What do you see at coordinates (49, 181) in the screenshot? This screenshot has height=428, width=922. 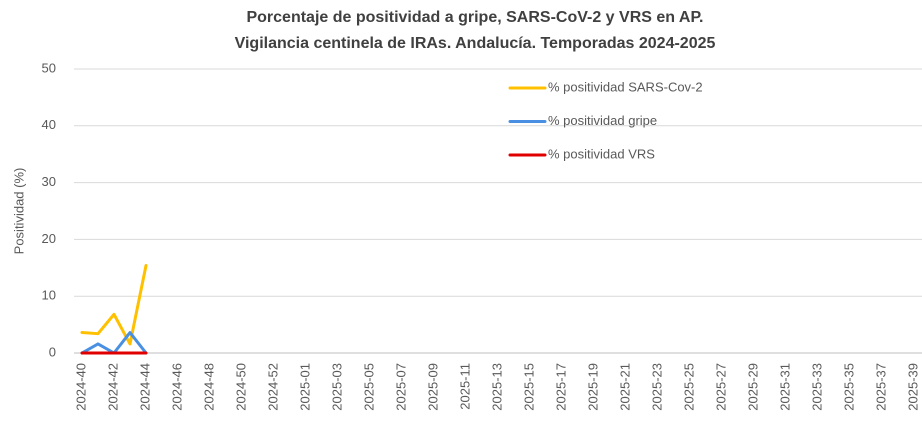 I see `y-tick-label: 30` at bounding box center [49, 181].